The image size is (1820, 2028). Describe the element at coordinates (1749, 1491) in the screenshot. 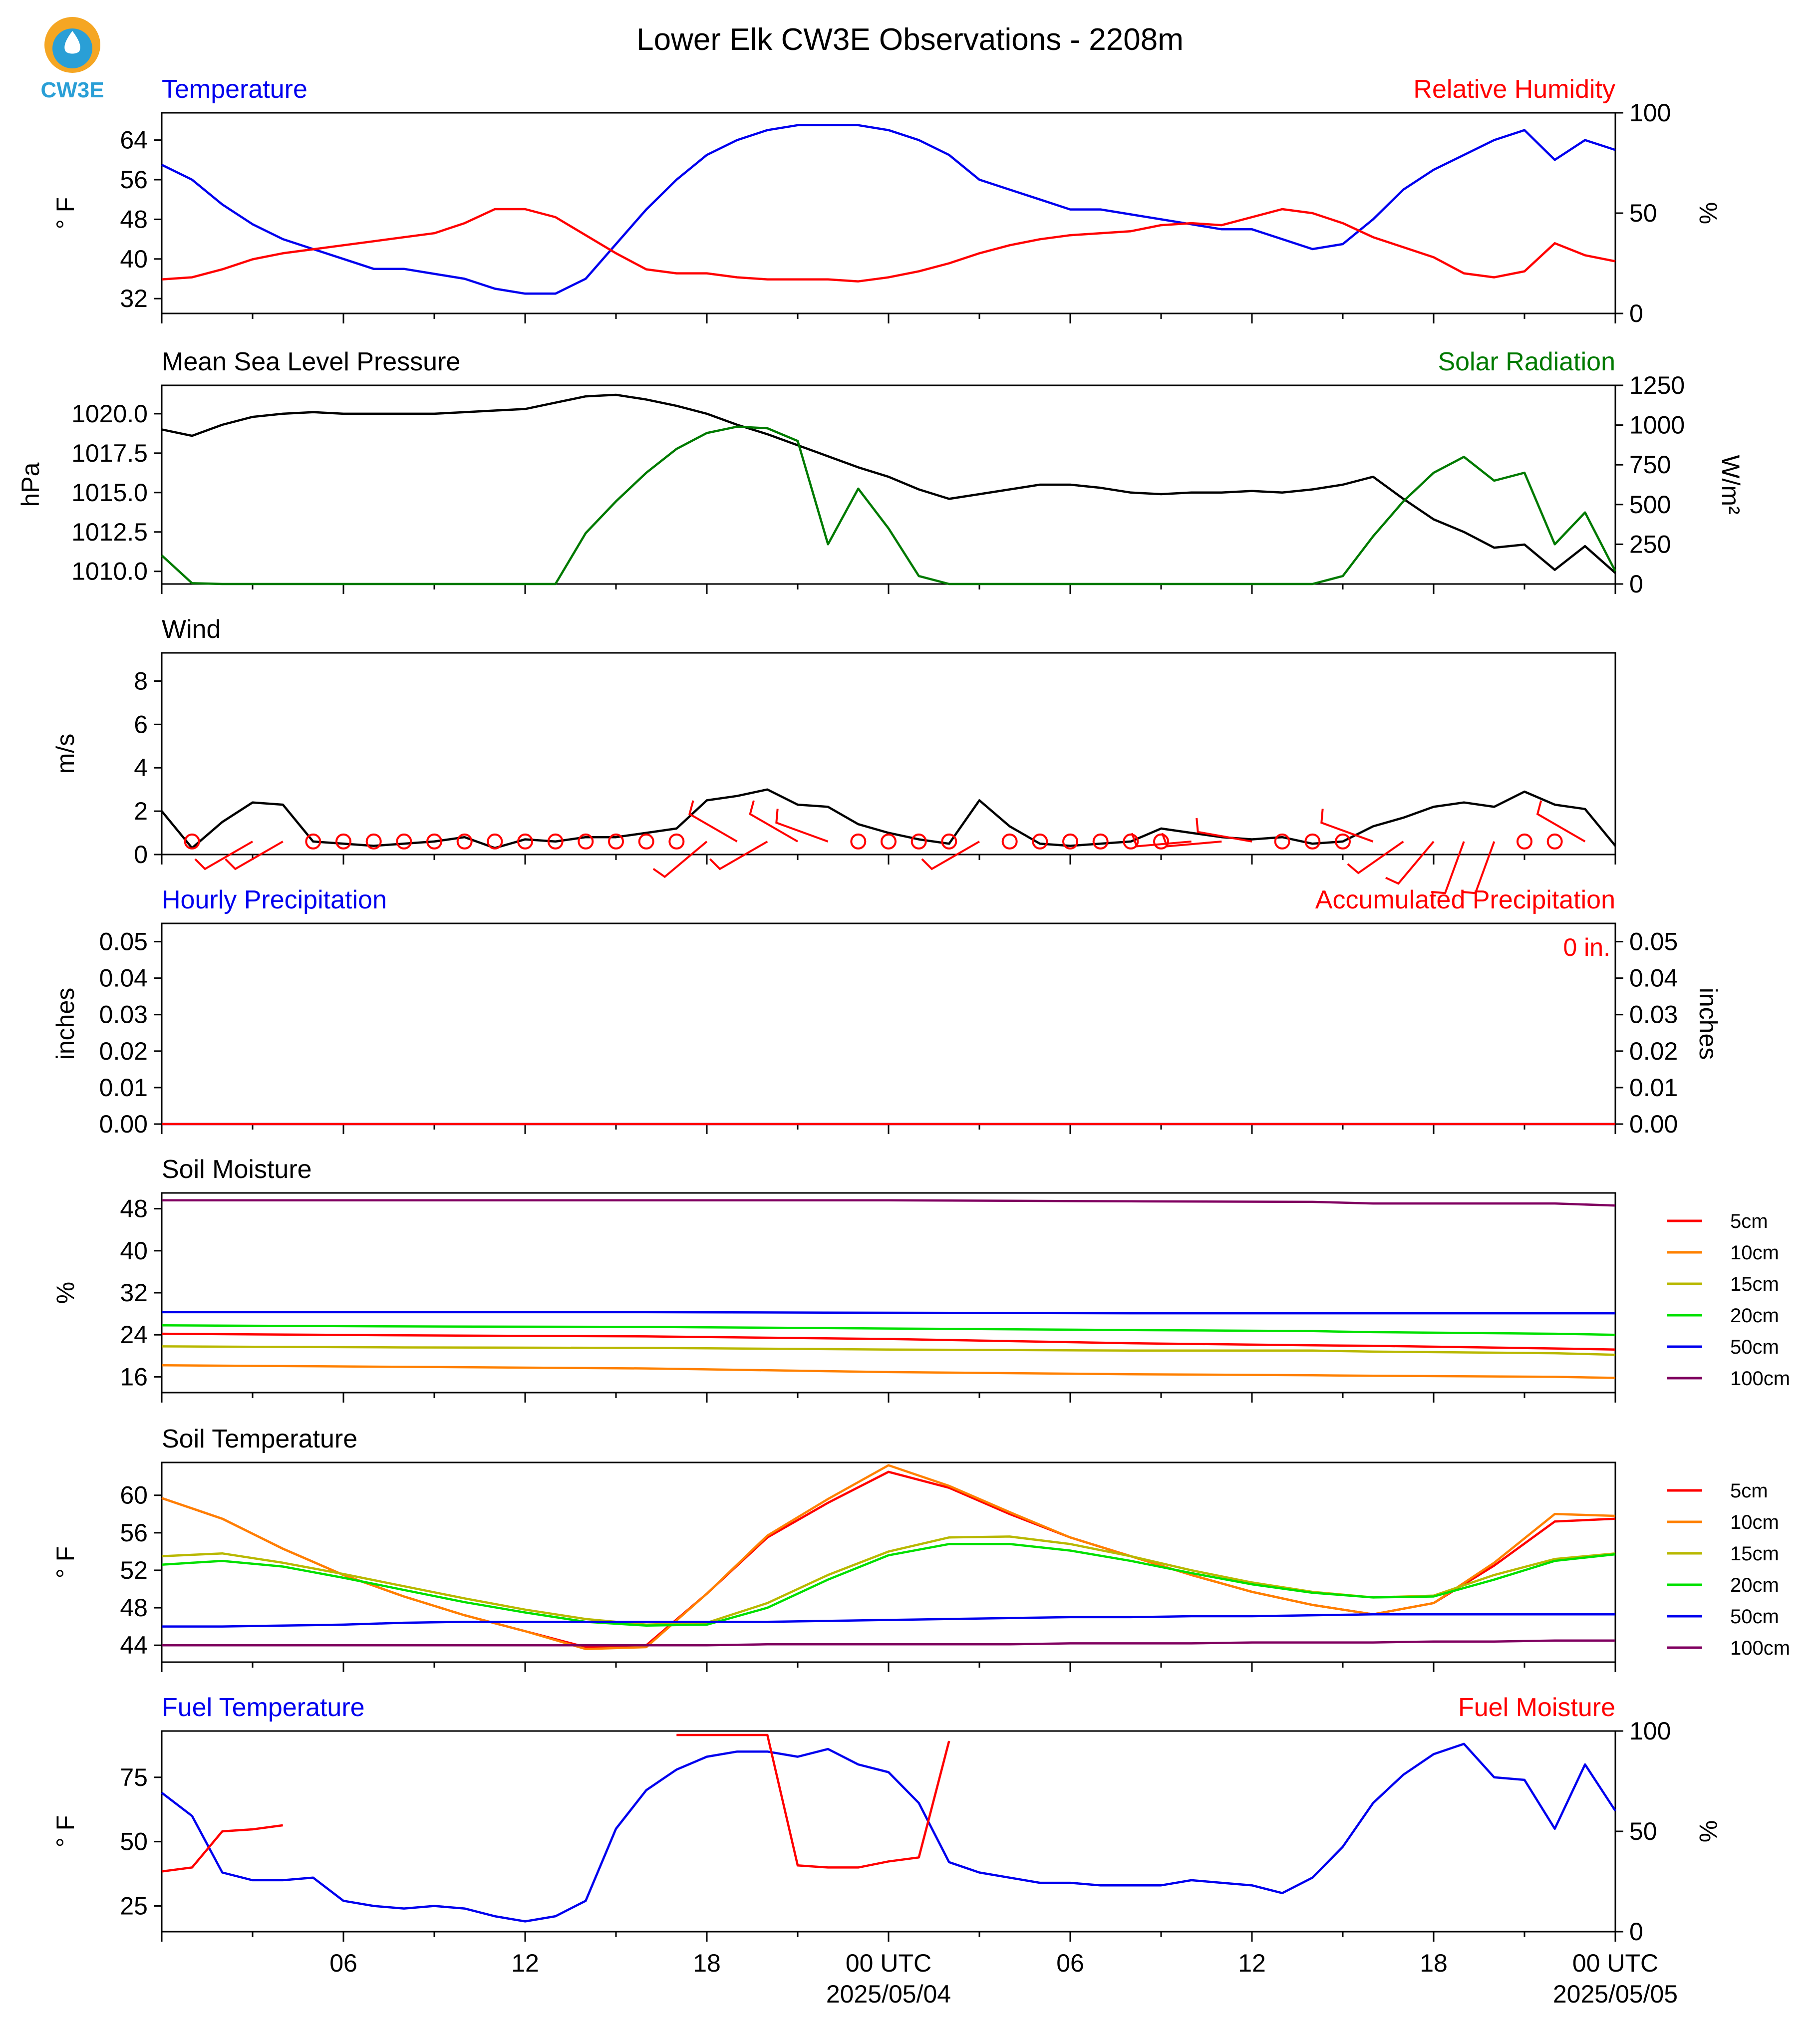

I see `legend-label: 5cm` at that location.